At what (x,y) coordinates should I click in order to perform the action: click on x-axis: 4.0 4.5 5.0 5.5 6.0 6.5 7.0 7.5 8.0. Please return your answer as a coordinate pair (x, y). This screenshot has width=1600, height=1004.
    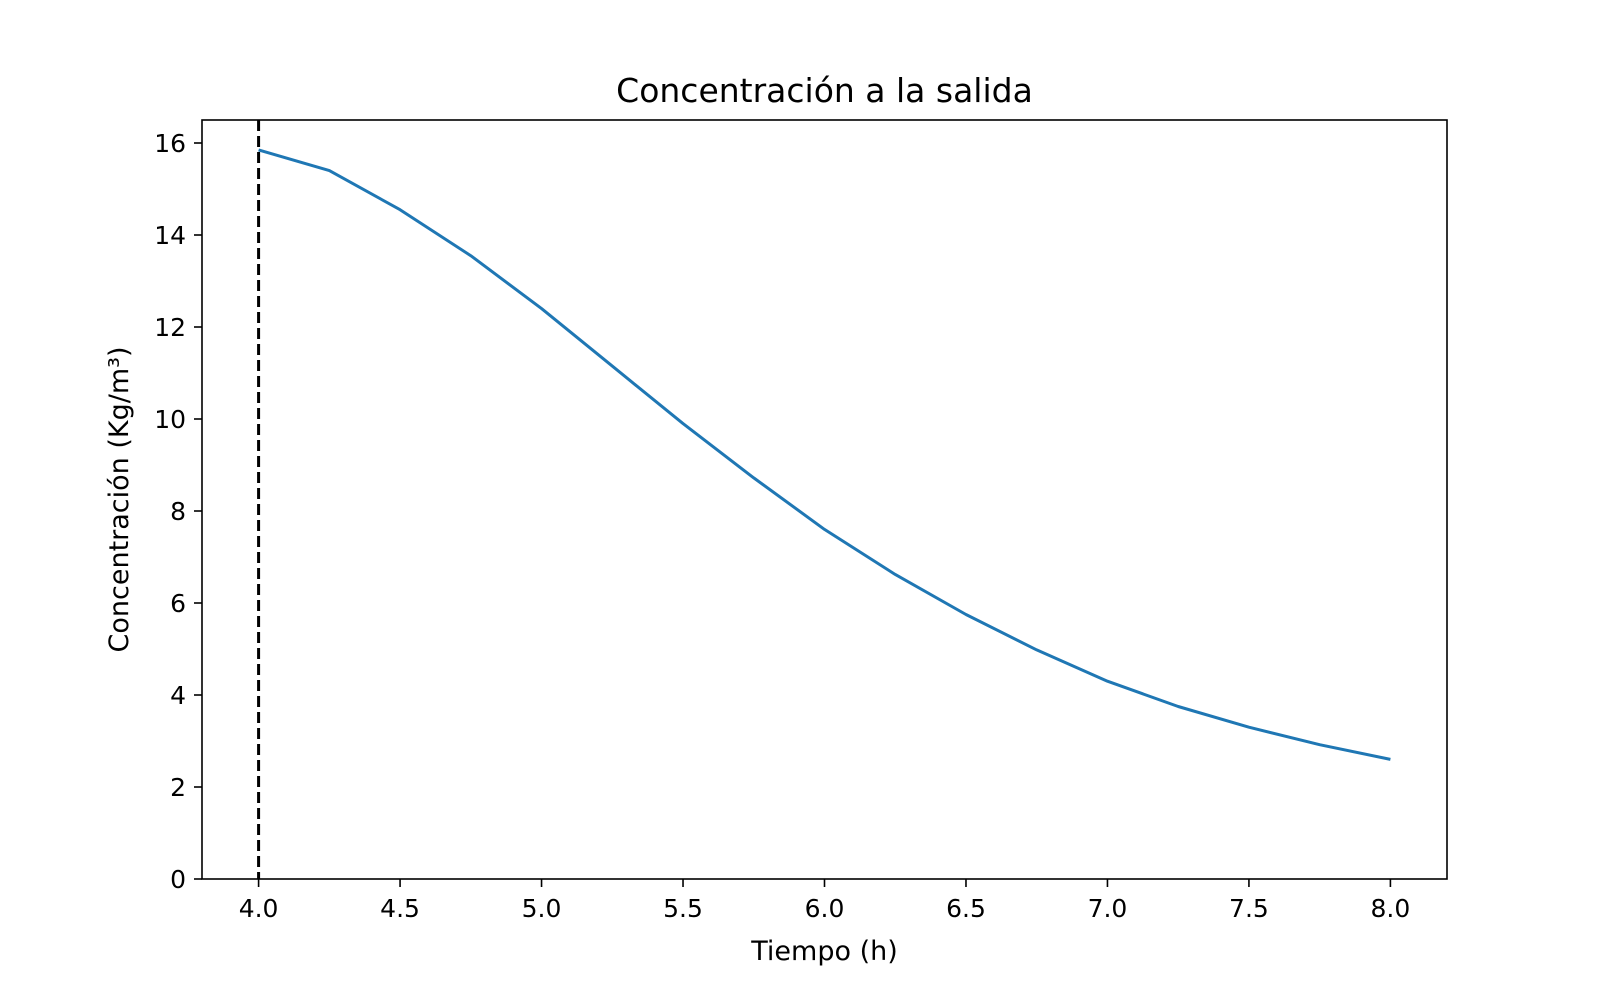
    Looking at the image, I should click on (825, 901).